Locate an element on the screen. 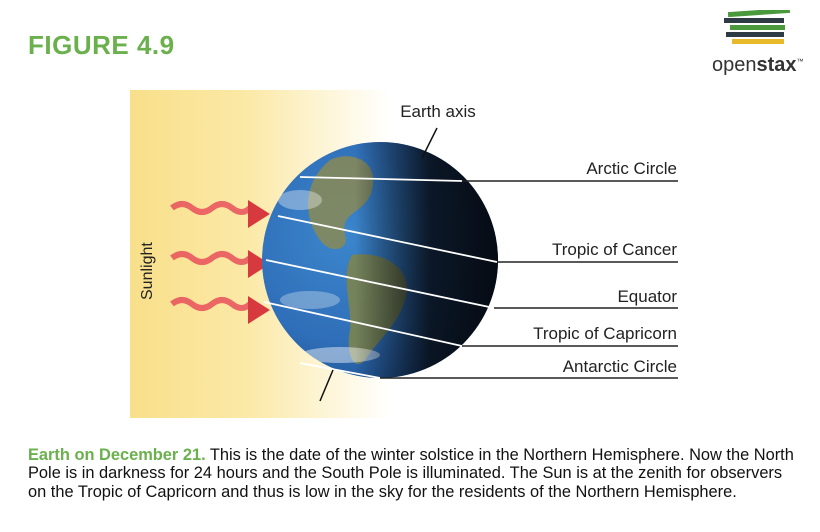  night-side is located at coordinates (426, 260).